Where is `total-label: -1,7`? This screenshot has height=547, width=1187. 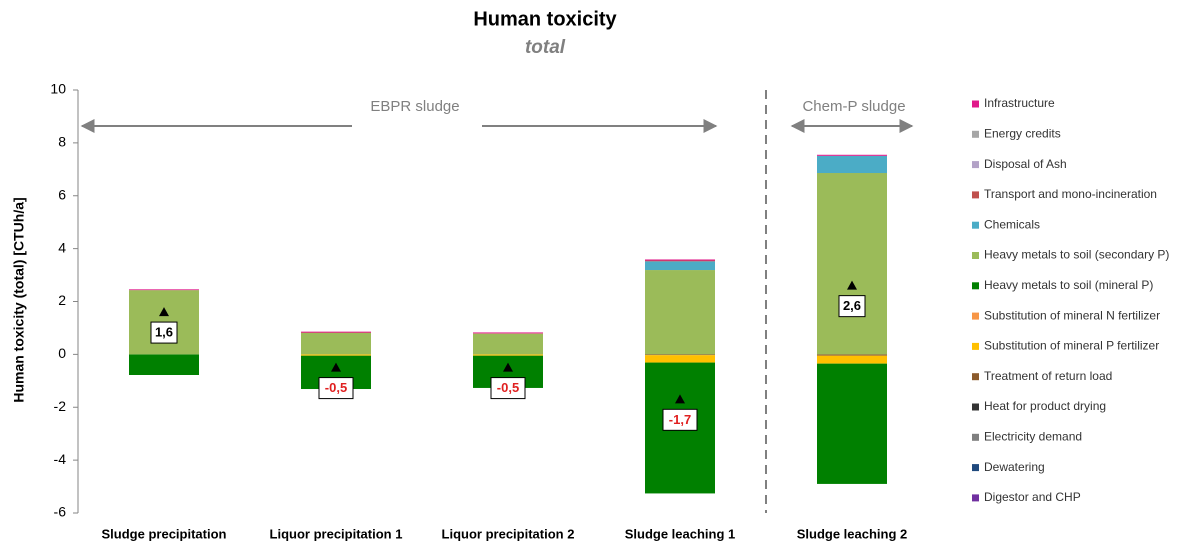
total-label: -1,7 is located at coordinates (680, 419).